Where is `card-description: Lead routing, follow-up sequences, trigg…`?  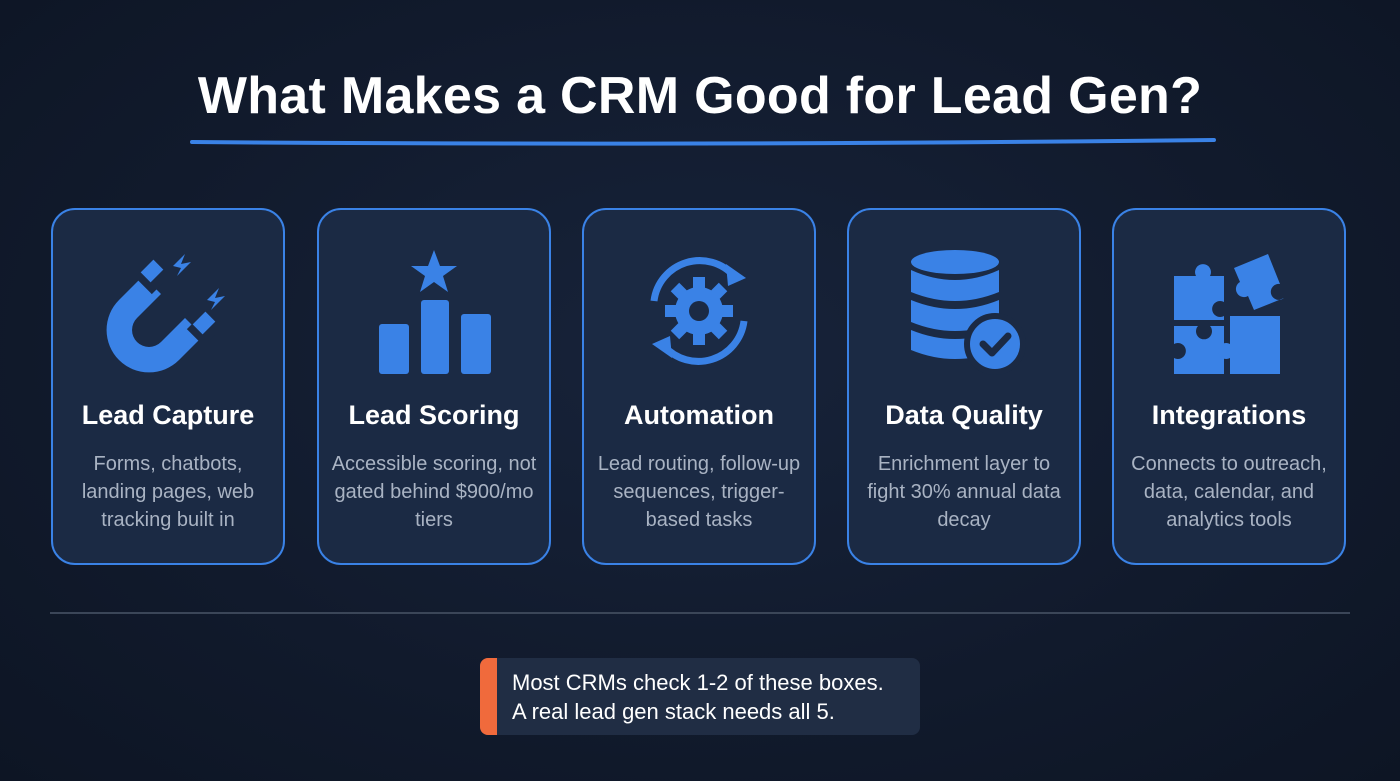
card-description: Lead routing, follow-up sequences, trigg… is located at coordinates (699, 492).